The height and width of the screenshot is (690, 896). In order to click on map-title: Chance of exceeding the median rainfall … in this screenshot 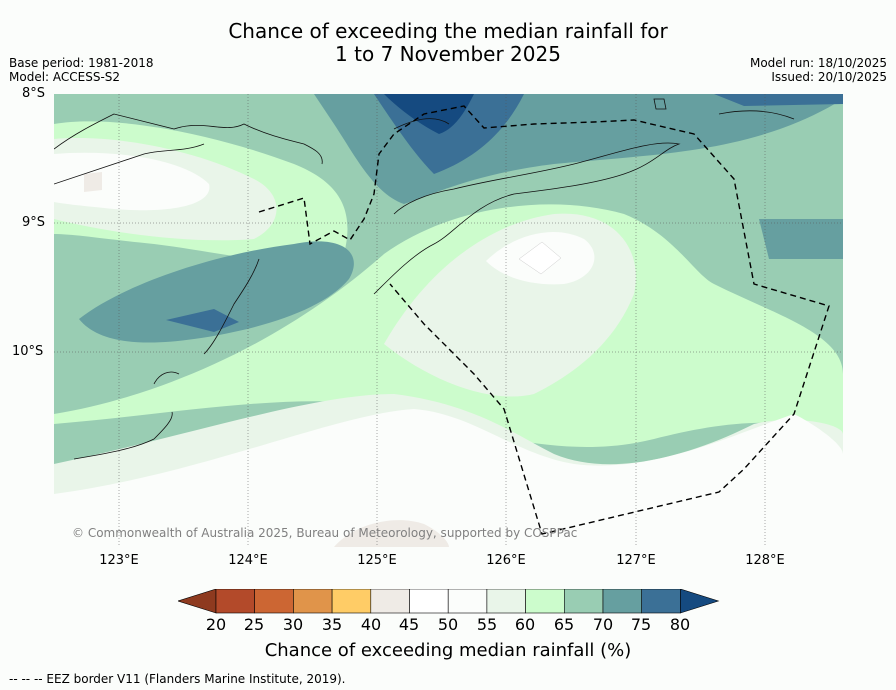, I will do `click(448, 43)`.